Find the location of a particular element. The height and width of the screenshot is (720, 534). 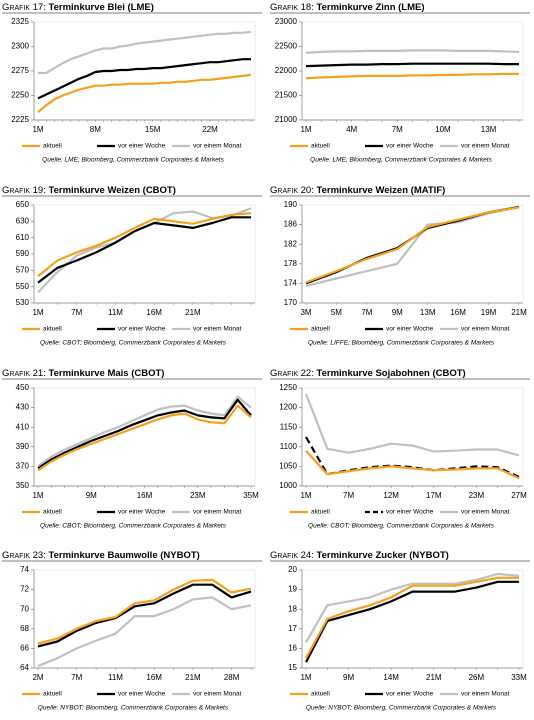

chart-title: Grafik 20: Terminkurve Weizen (MATIF) is located at coordinates (357, 190).